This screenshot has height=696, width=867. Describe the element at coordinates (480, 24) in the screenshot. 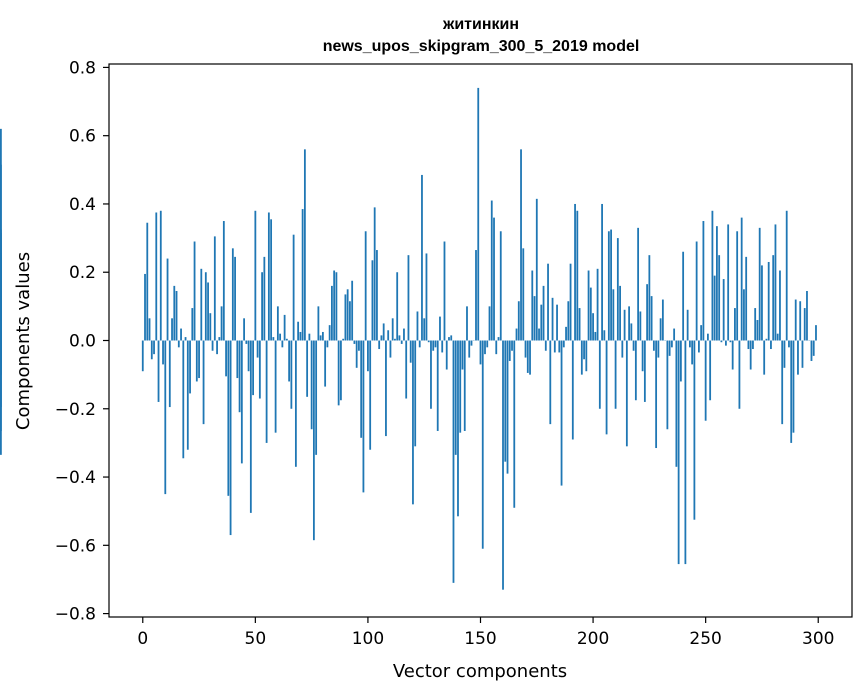

I see `chart-title: житинкин` at that location.